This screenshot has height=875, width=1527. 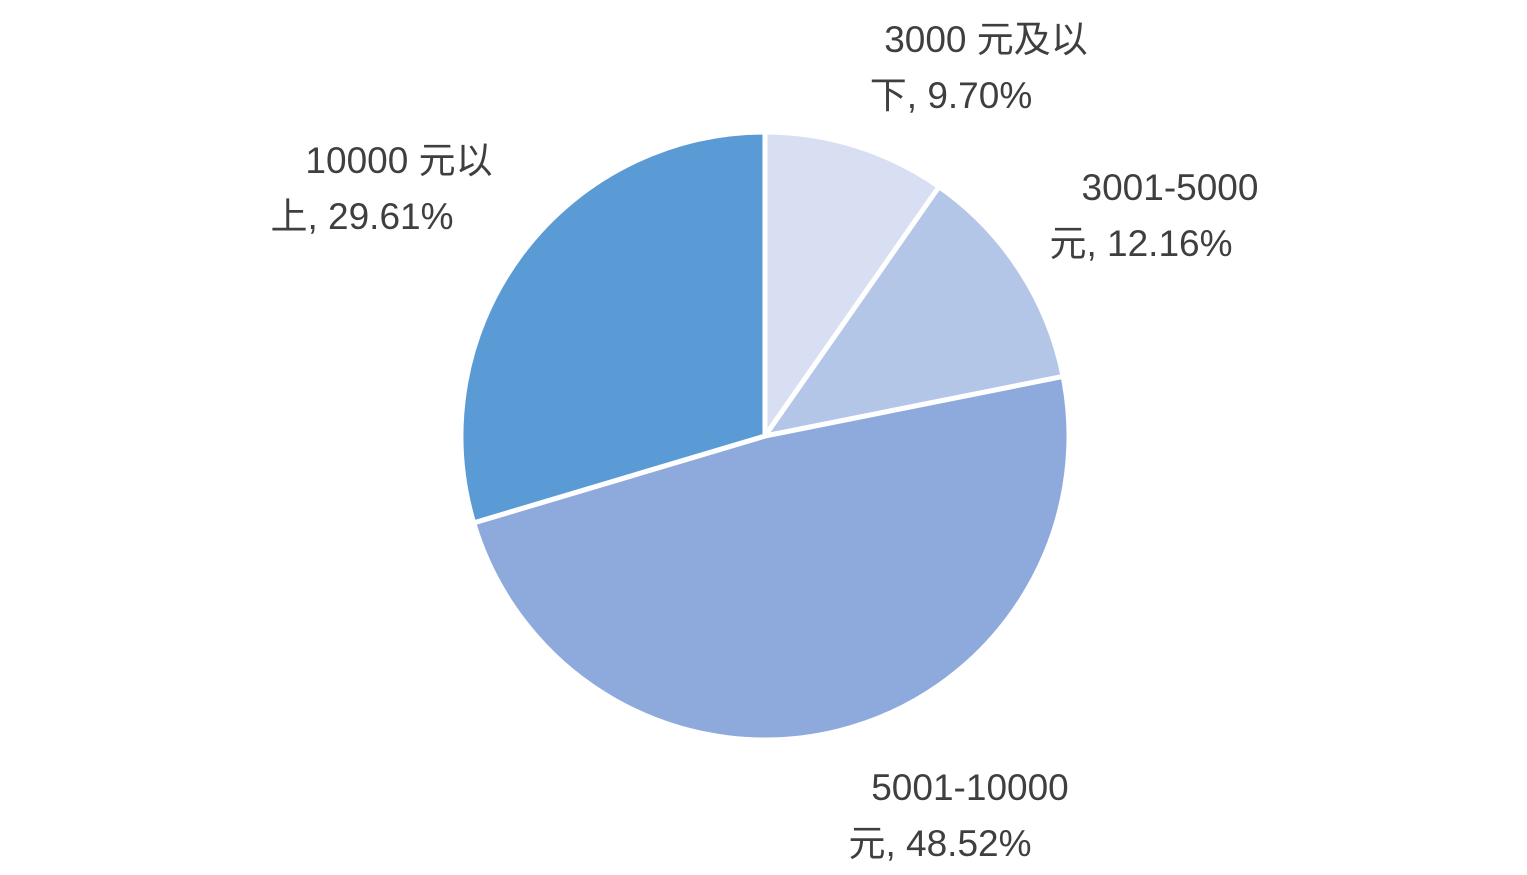 I want to click on slice-label-5001-10000-line2: 元, 48.52%, so click(x=940, y=843).